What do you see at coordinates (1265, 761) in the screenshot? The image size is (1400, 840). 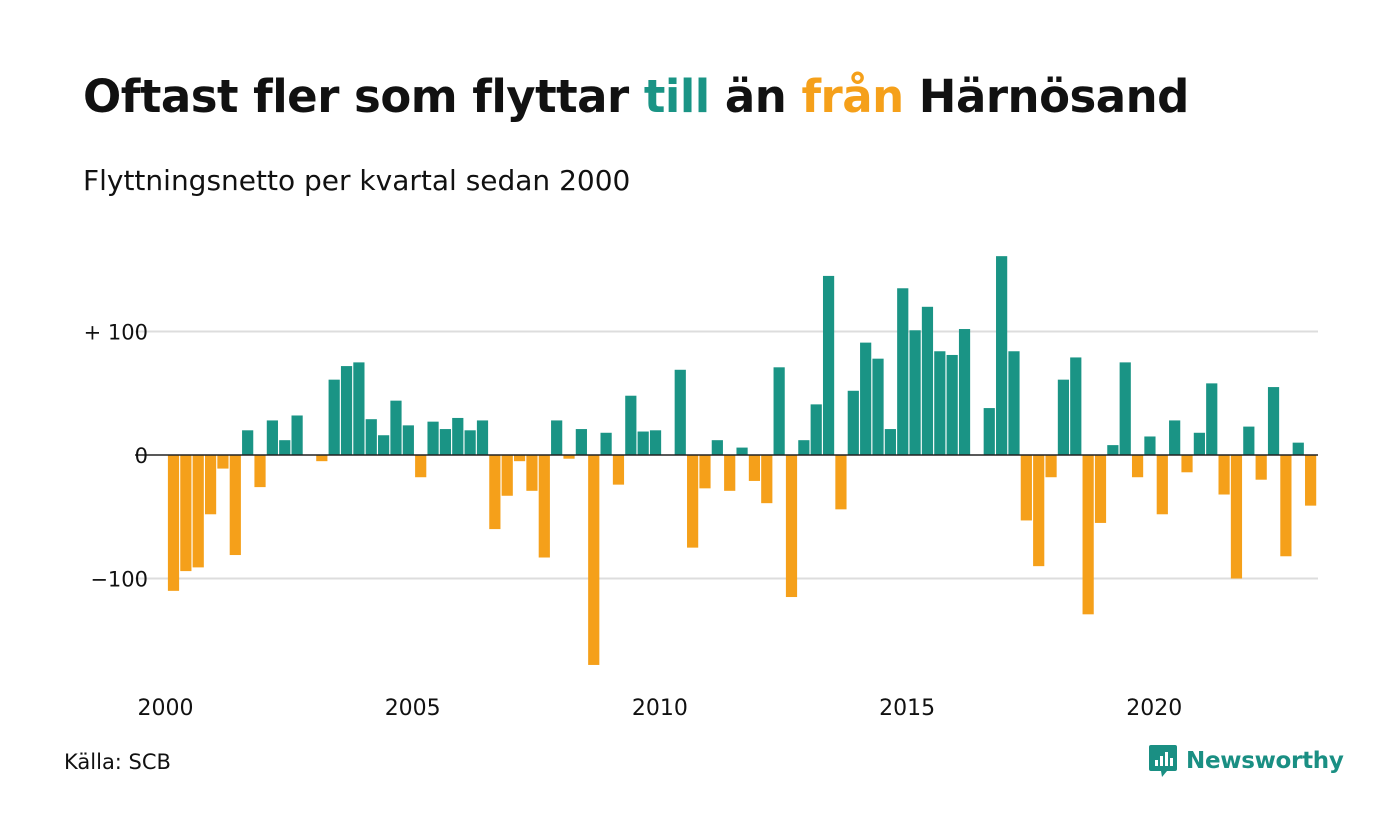 I see `logo-name: Newsworthy` at bounding box center [1265, 761].